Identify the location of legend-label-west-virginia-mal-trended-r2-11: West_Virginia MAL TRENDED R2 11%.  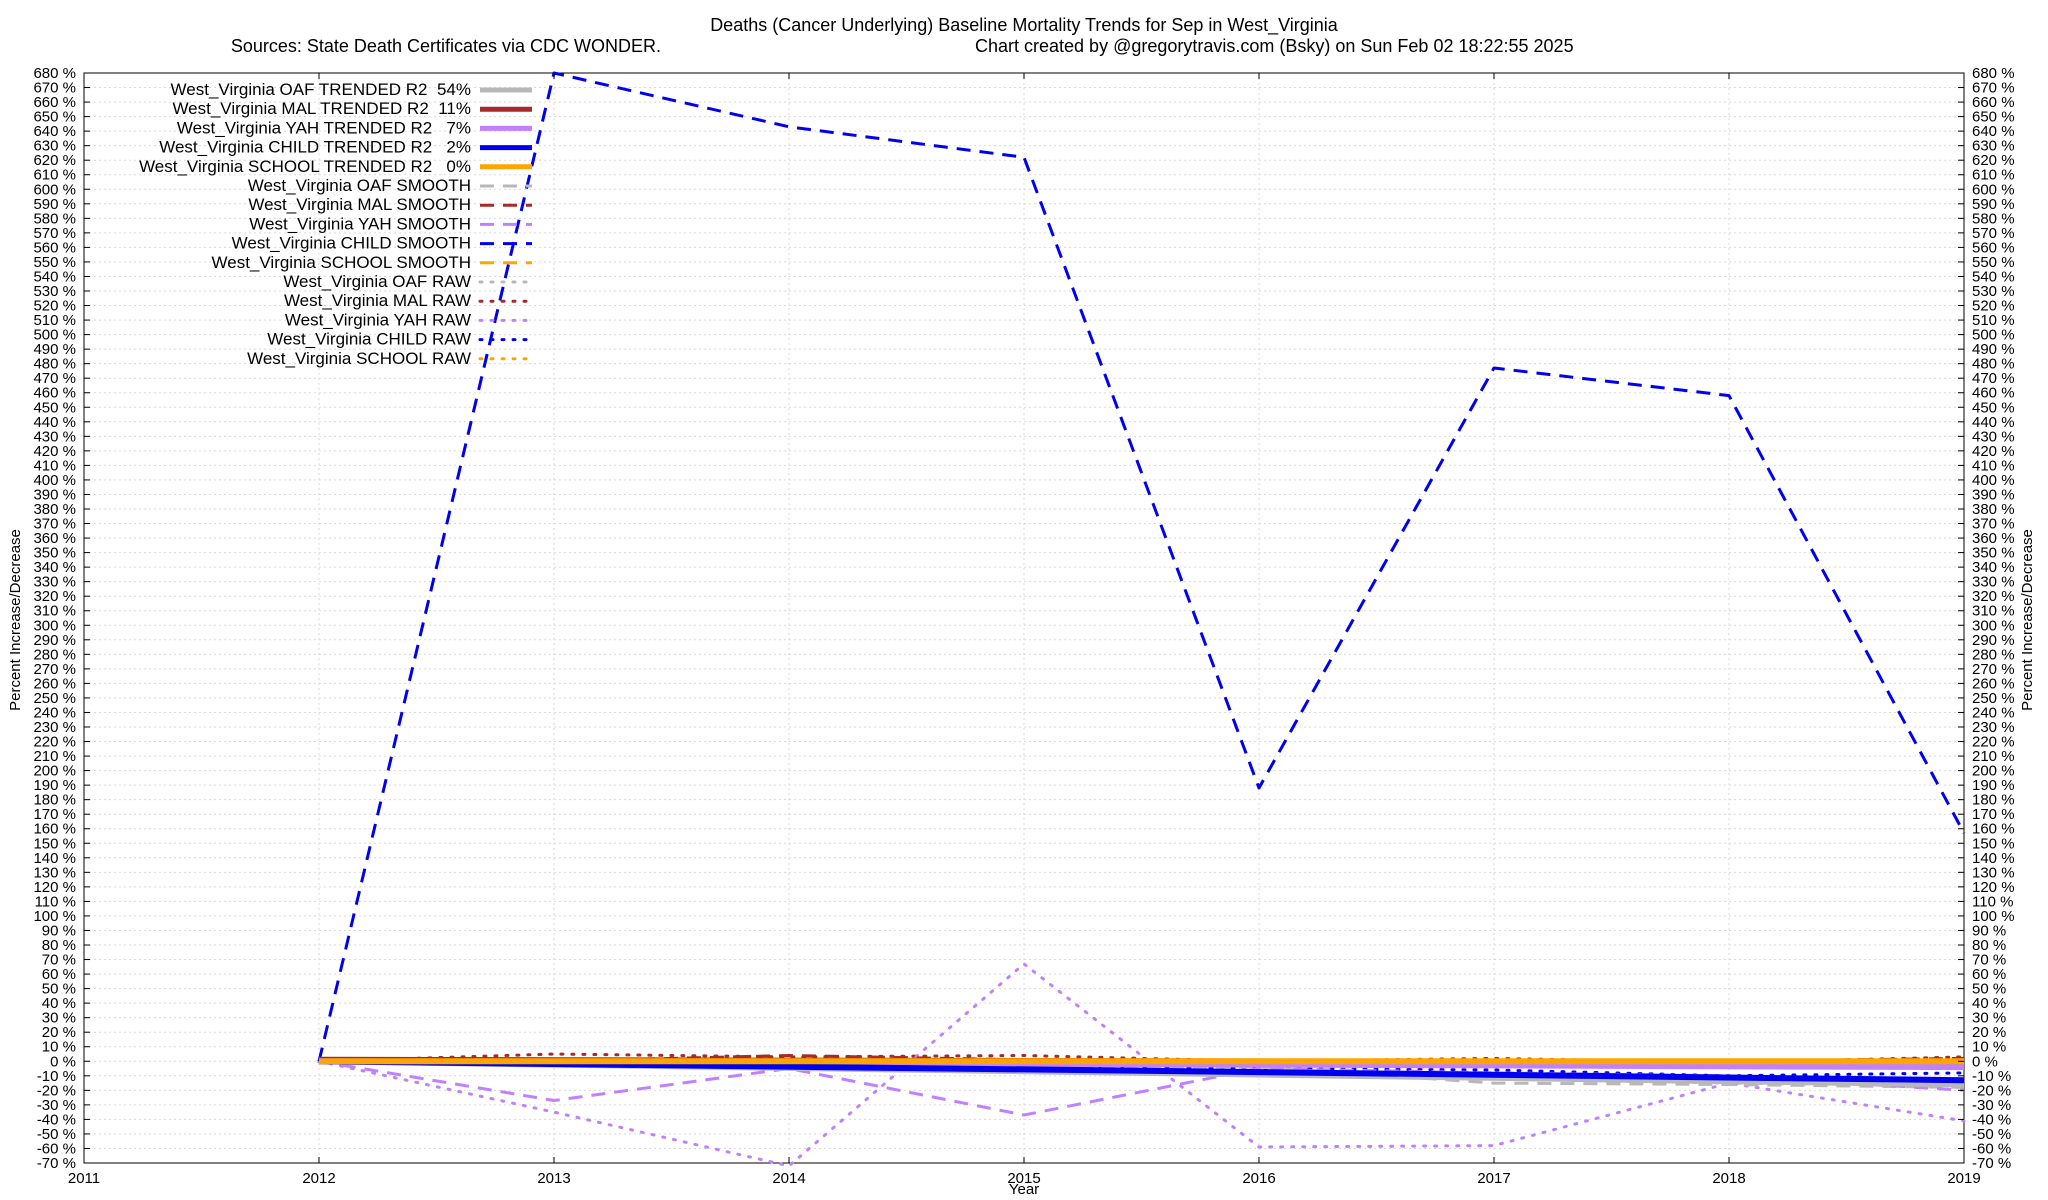
(321, 108).